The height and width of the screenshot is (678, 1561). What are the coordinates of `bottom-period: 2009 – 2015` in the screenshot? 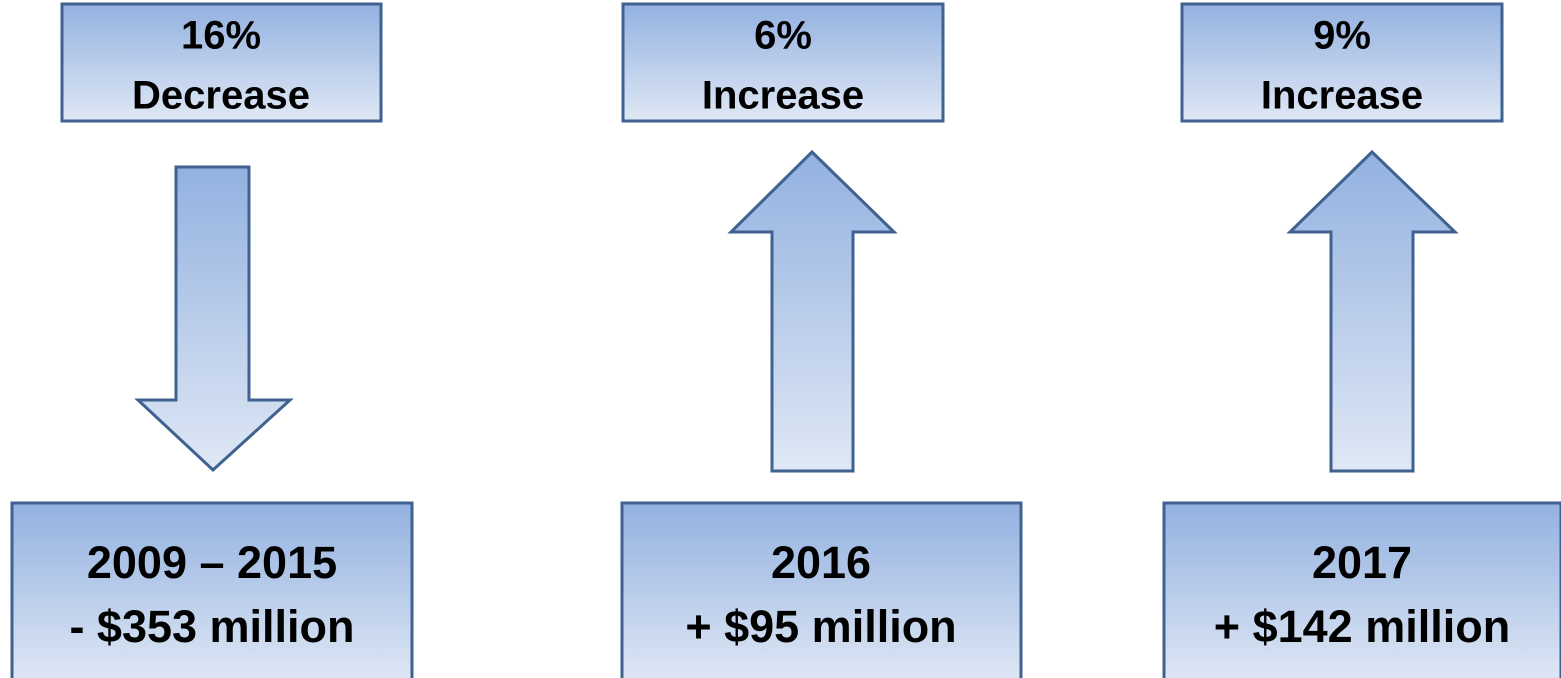 It's located at (212, 562).